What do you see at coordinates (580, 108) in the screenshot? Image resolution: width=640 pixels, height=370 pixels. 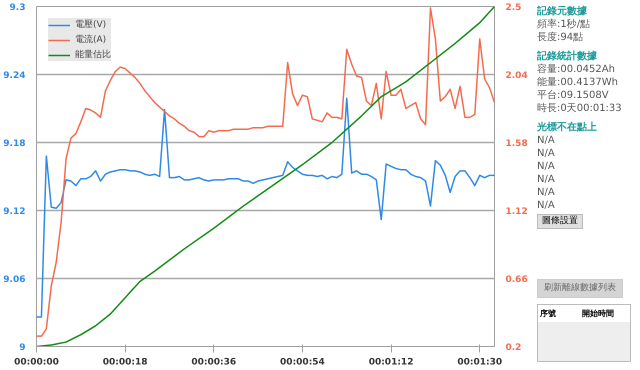 I see `text: 時長:0天00:01:33` at bounding box center [580, 108].